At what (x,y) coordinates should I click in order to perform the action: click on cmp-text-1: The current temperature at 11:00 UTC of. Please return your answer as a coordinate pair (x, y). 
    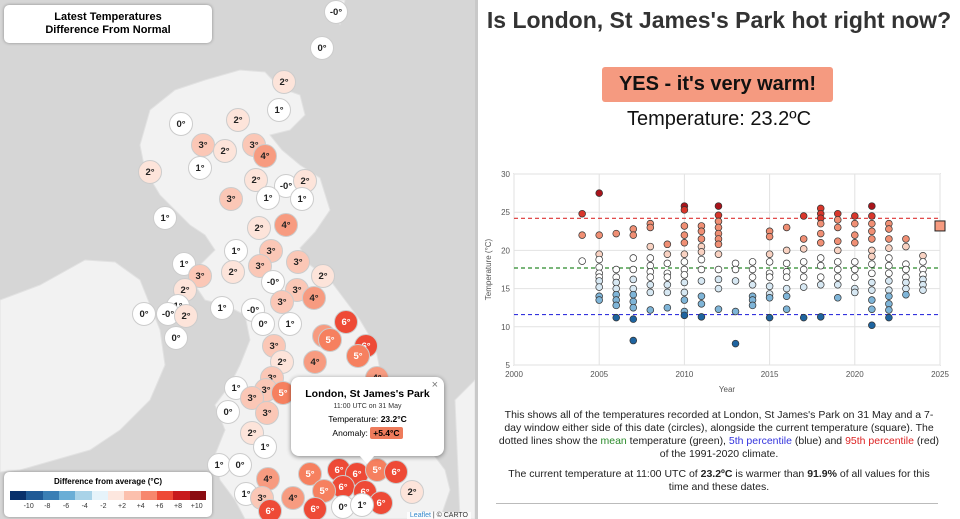
    Looking at the image, I should click on (604, 474).